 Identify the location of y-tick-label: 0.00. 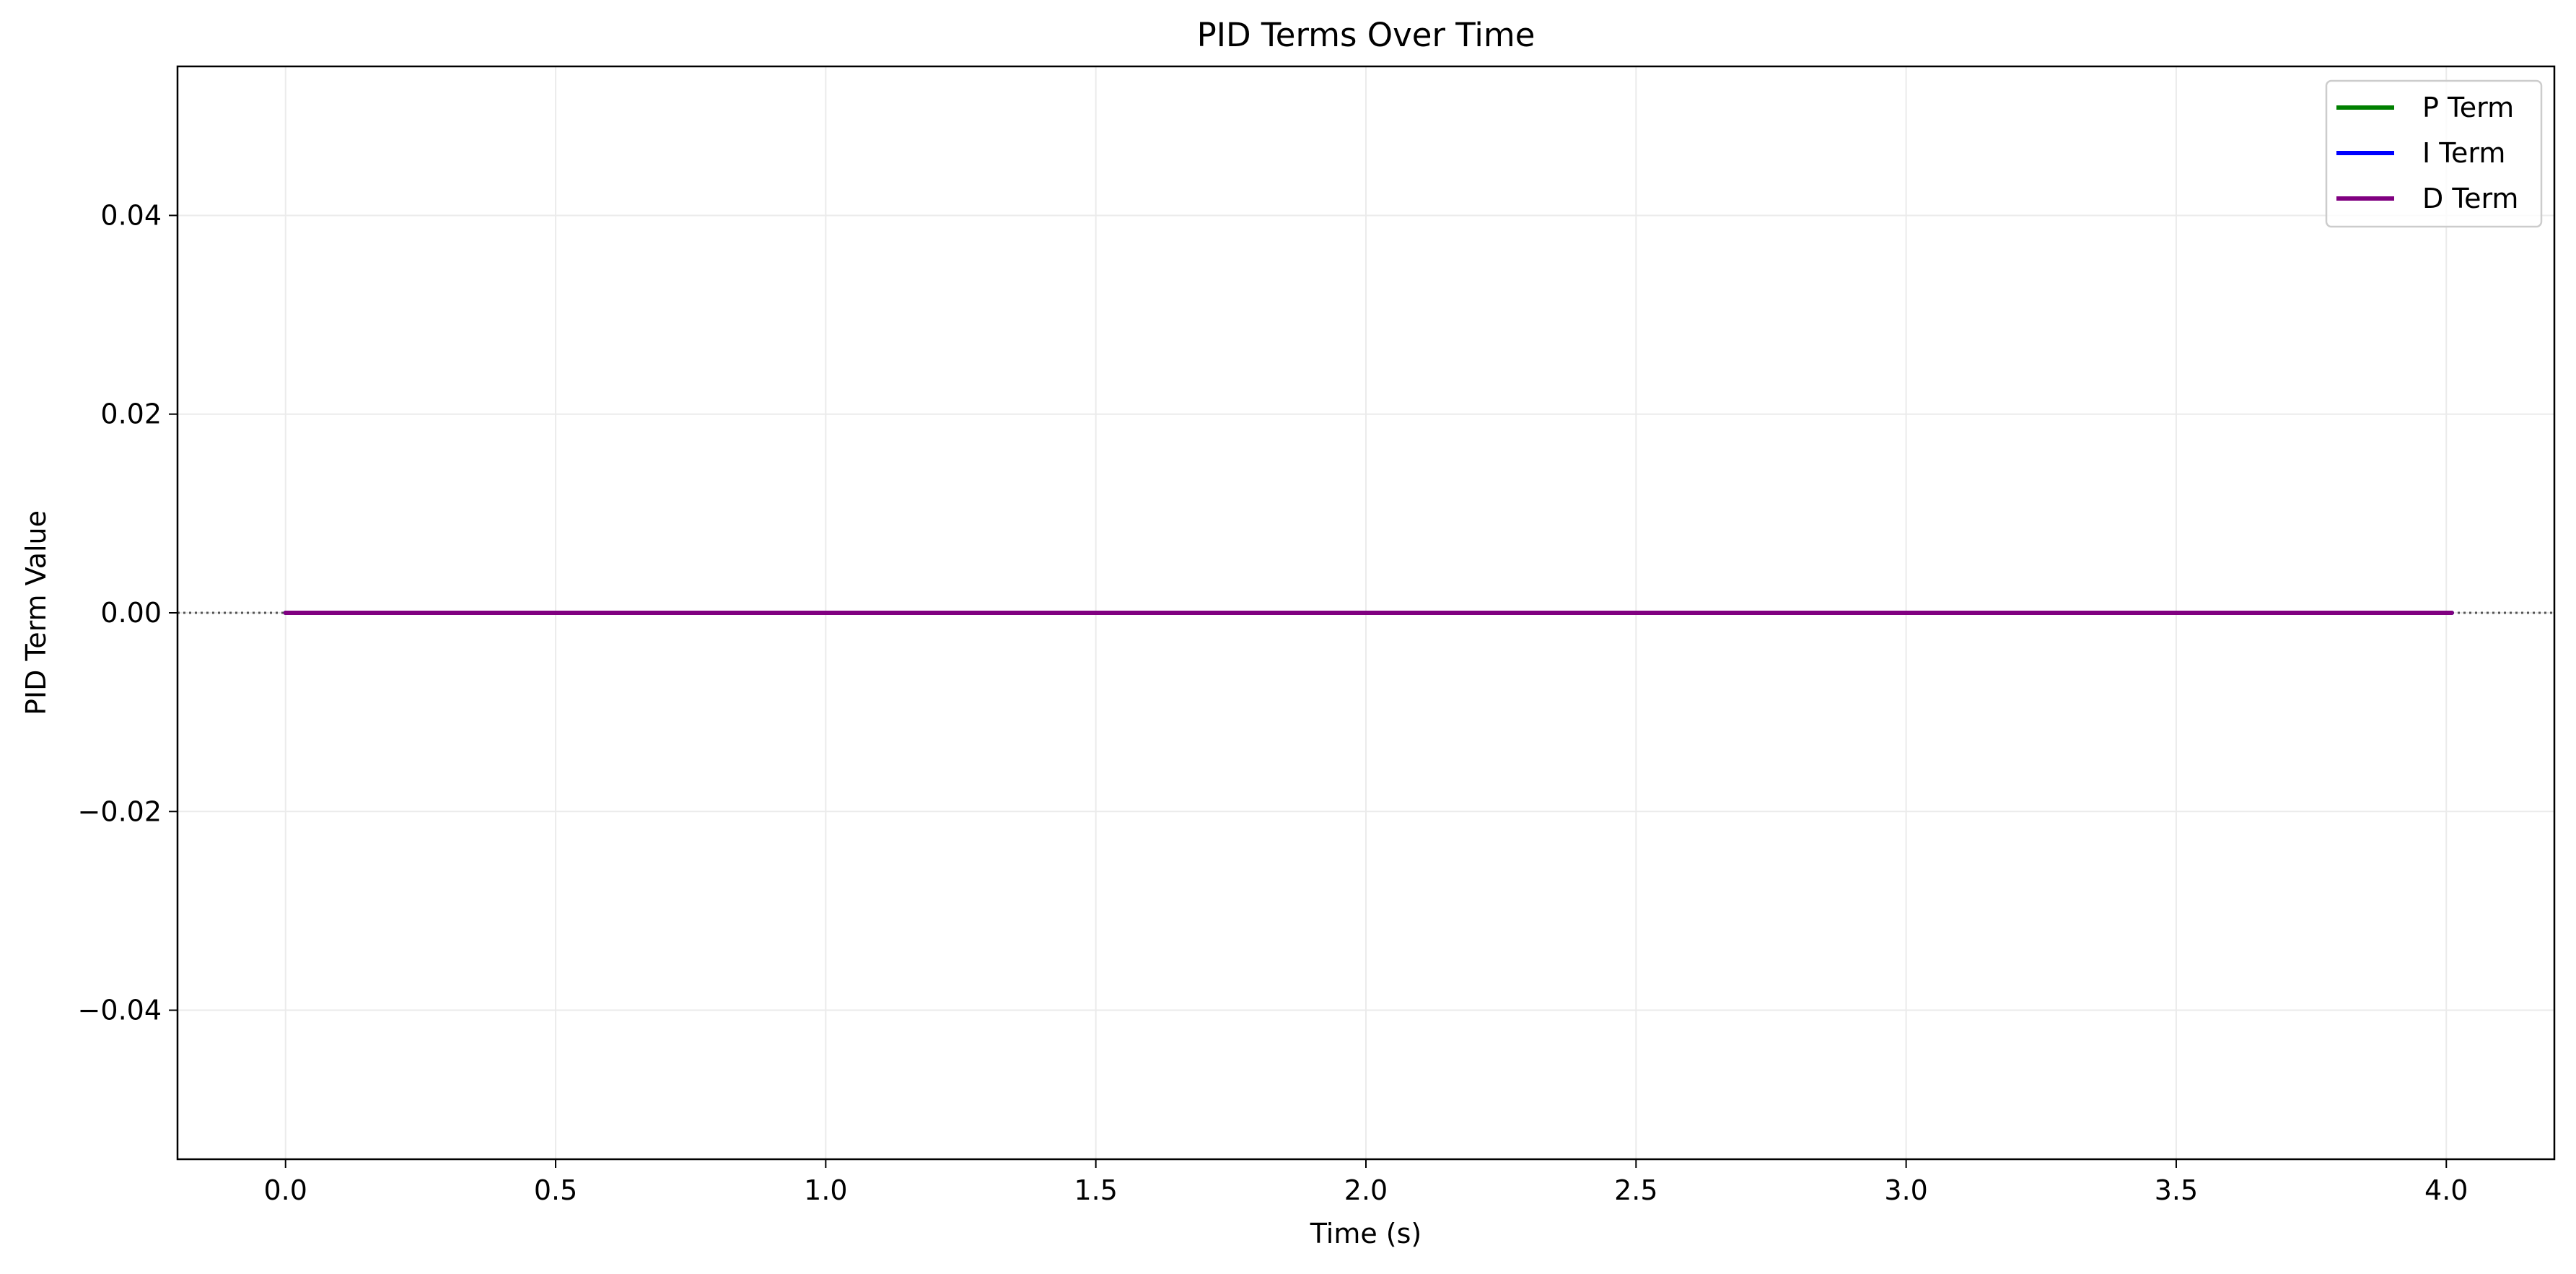
(131, 613).